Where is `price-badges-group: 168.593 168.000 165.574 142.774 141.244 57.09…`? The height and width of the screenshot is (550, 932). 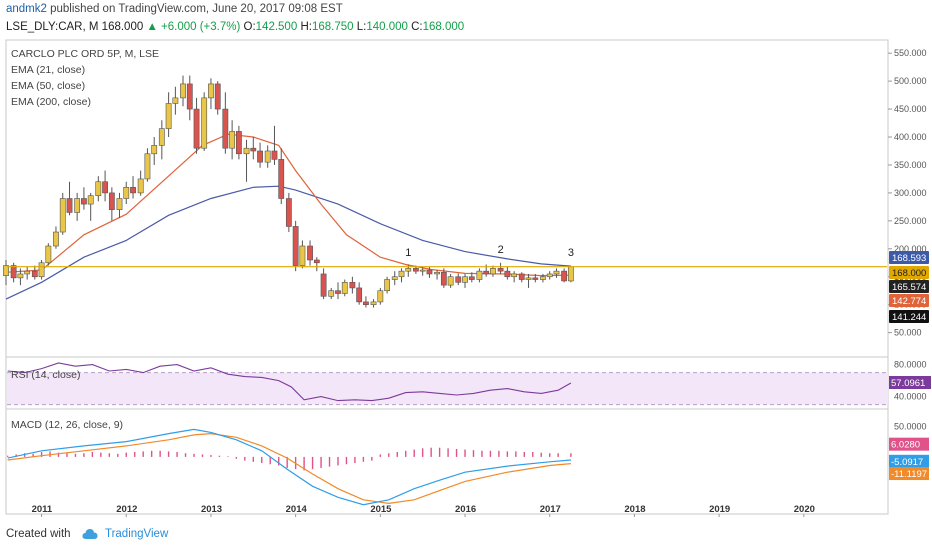 price-badges-group: 168.593 168.000 165.574 142.774 141.244 57.09… is located at coordinates (910, 366).